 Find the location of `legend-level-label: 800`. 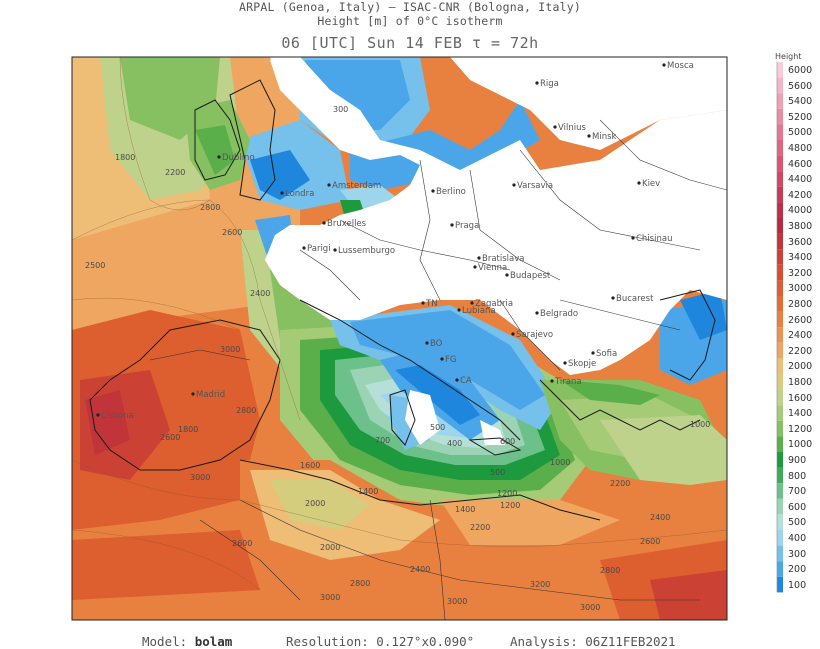

legend-level-label: 800 is located at coordinates (797, 476).